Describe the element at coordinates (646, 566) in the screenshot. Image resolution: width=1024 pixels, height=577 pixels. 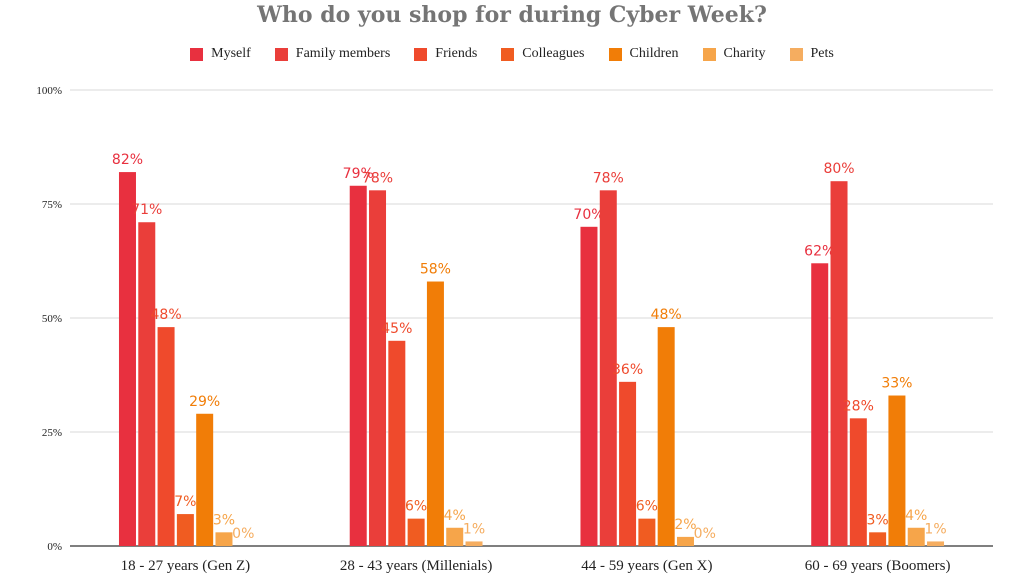
I see `x-tick-label: 44 - 59 years (Gen X)` at that location.